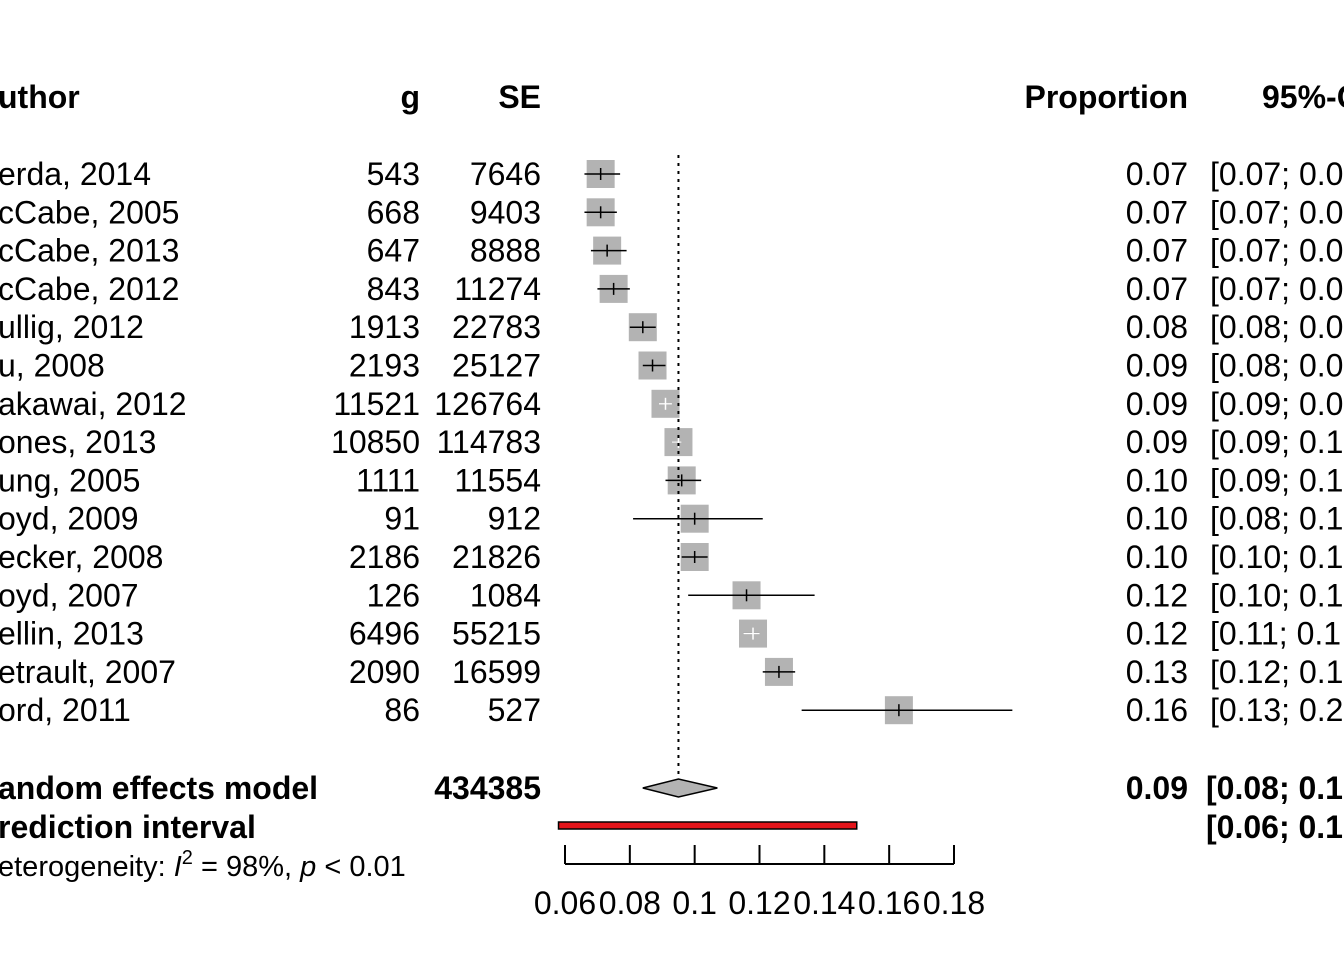  Describe the element at coordinates (246, 867) in the screenshot. I see `heterogeneity-middle: = 98%,` at that location.